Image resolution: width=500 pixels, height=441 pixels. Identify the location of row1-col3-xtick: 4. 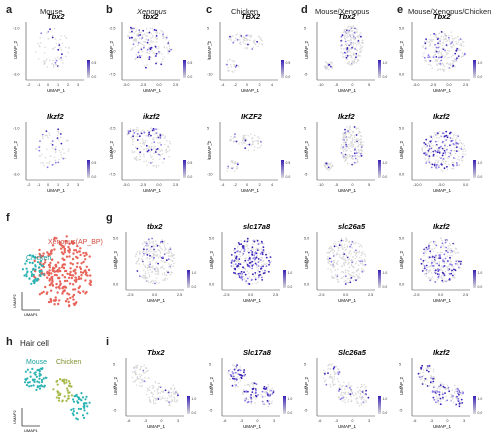
(272, 85).